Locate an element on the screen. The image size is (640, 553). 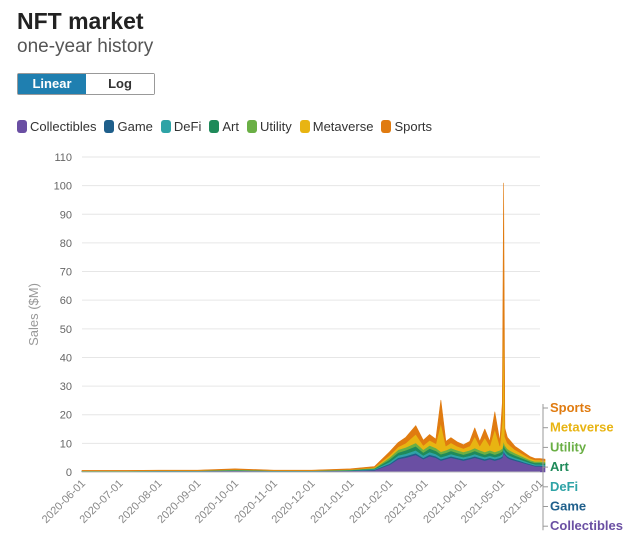
scale-toggle: Linear Log is located at coordinates (86, 84).